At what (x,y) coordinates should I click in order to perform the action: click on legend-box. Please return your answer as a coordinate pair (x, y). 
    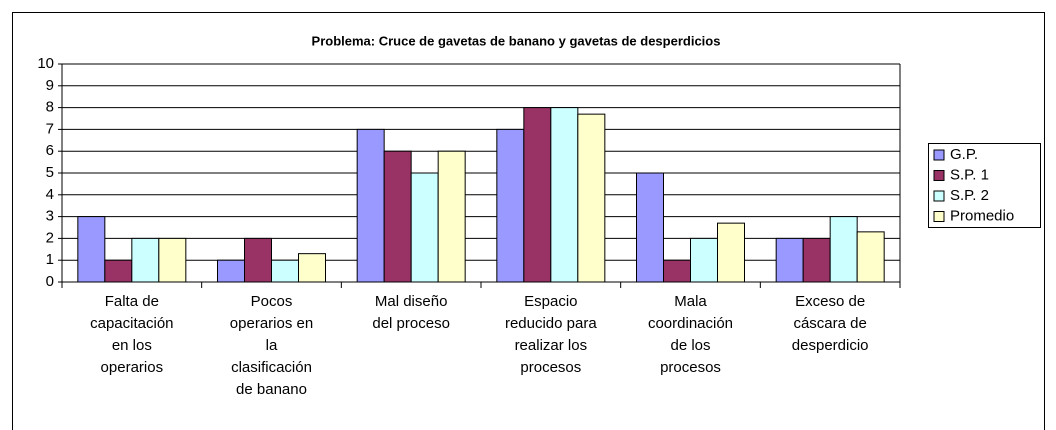
    Looking at the image, I should click on (984, 185).